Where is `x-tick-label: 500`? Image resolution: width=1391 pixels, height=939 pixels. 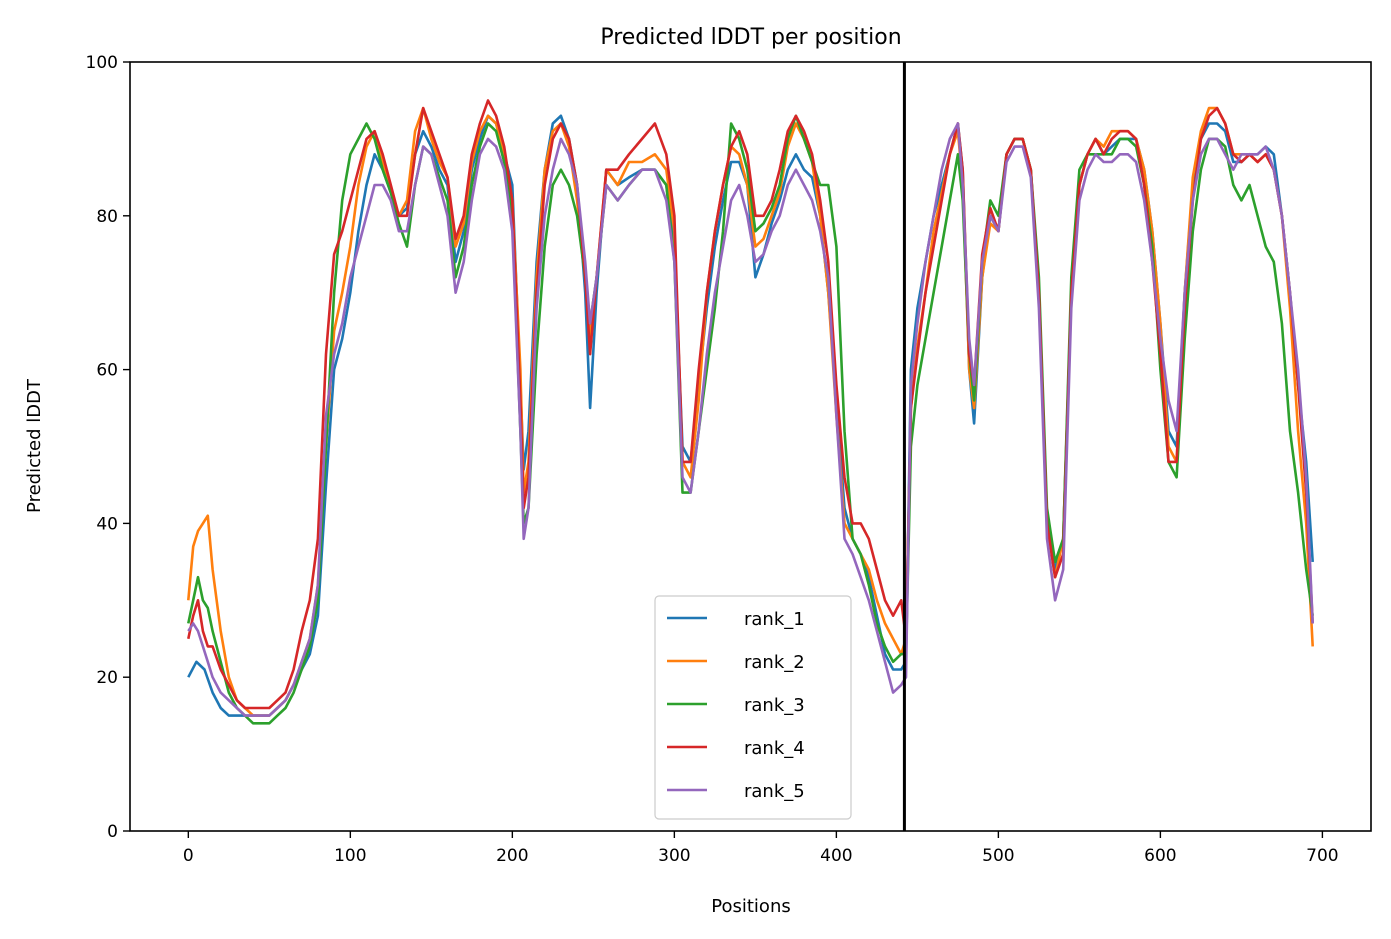
x-tick-label: 500 is located at coordinates (998, 856).